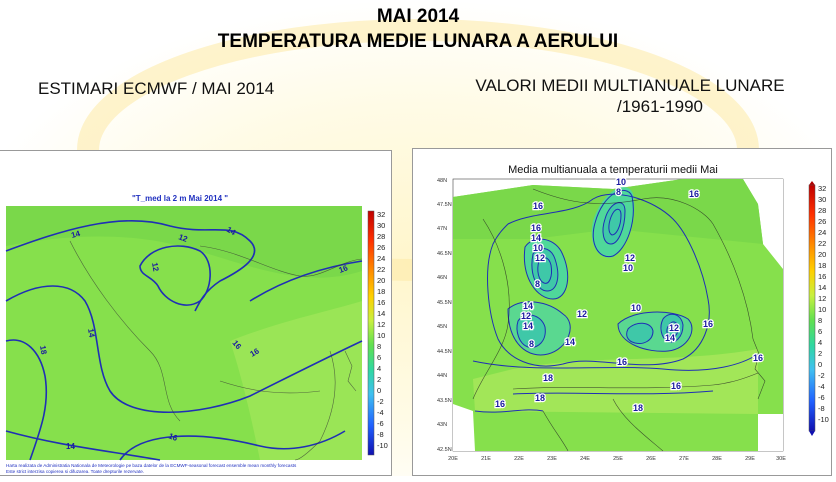 The width and height of the screenshot is (836, 482). What do you see at coordinates (822, 243) in the screenshot?
I see `legend-tick: 22` at bounding box center [822, 243].